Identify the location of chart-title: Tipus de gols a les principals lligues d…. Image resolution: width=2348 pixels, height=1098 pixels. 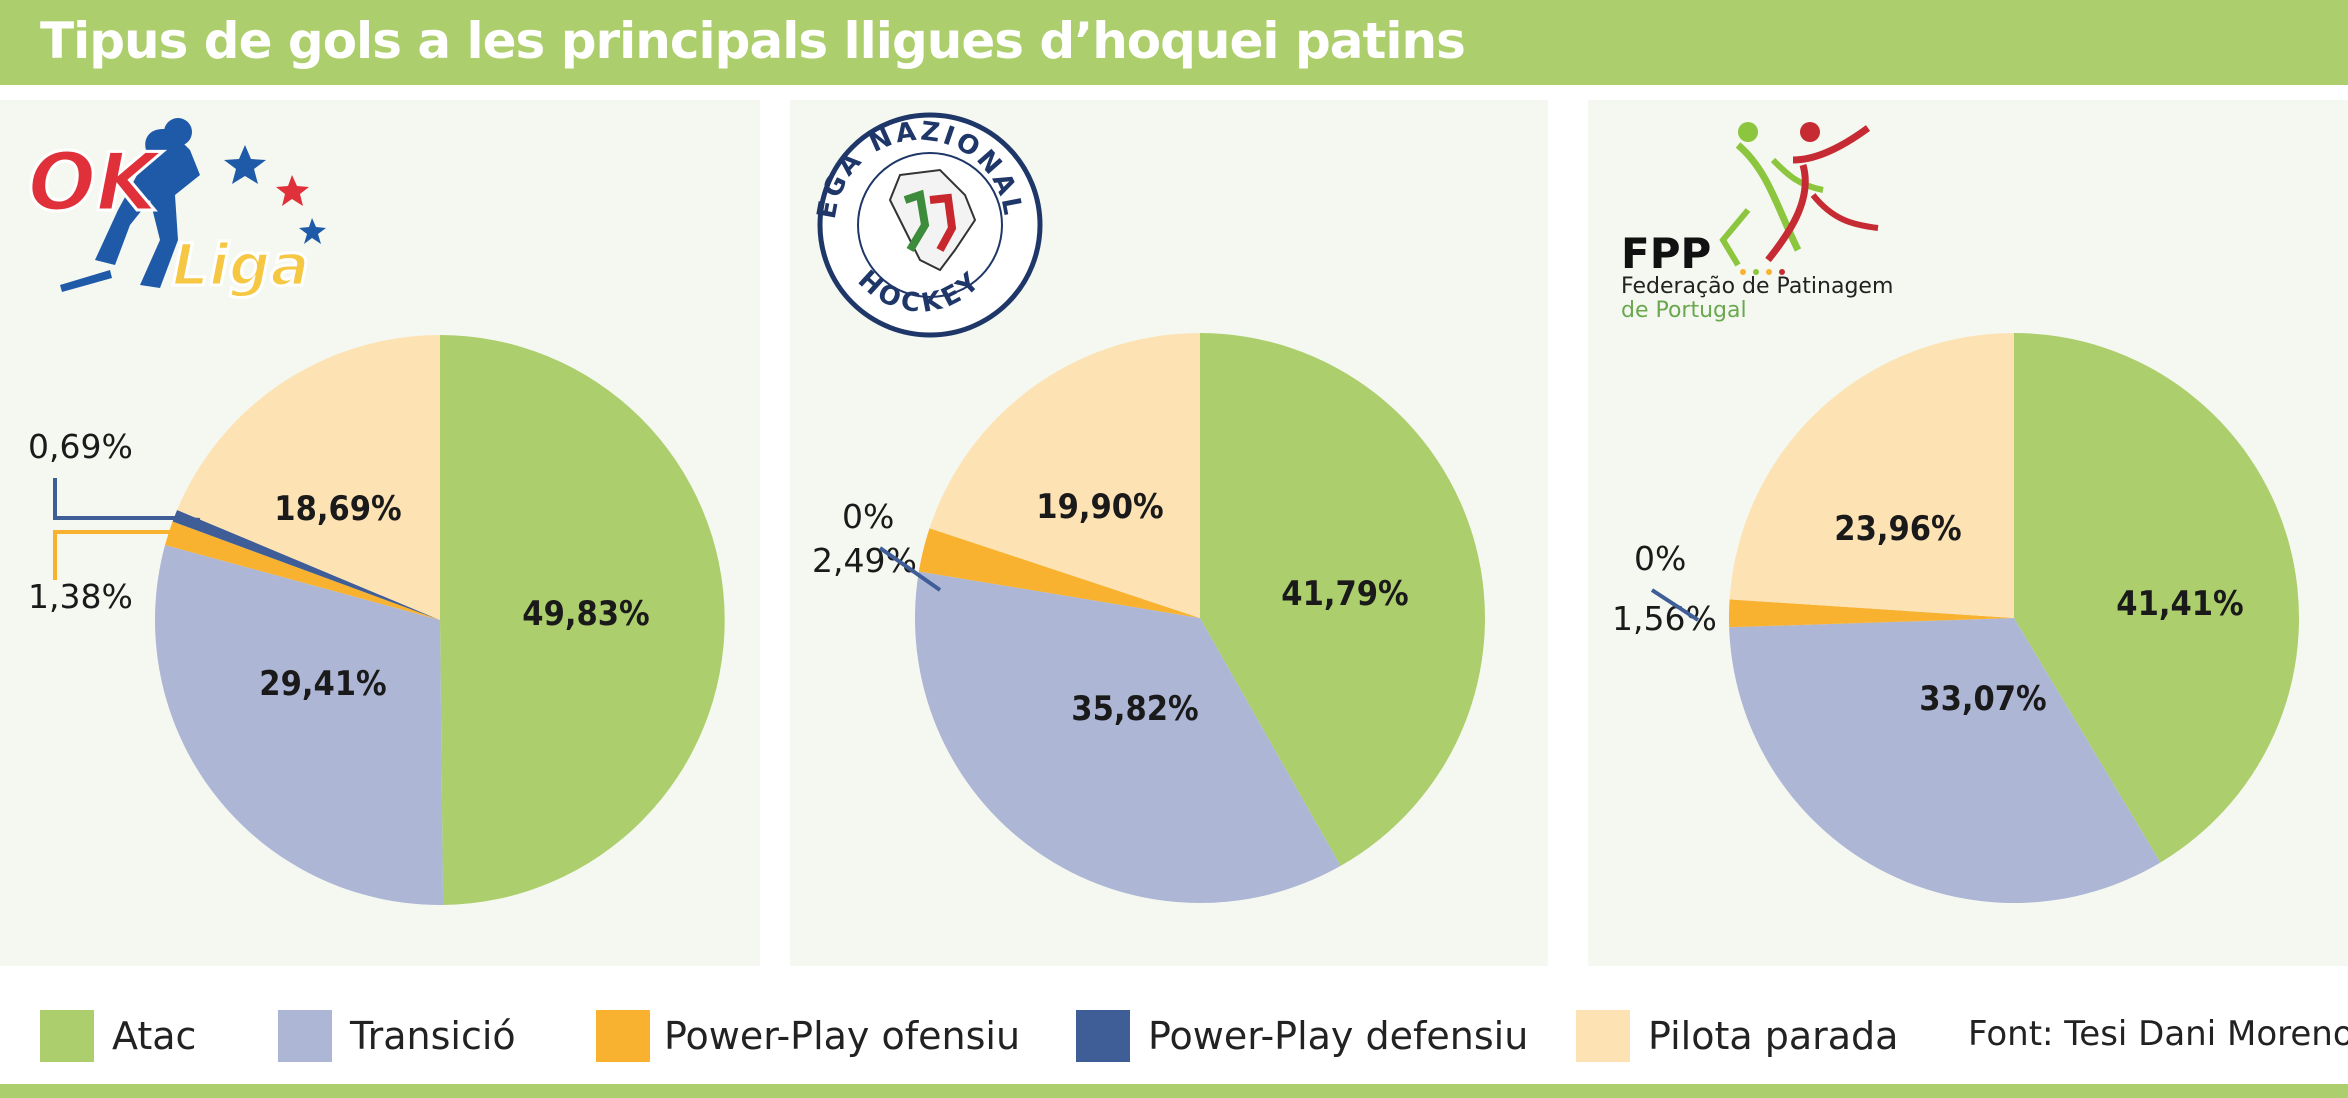
(753, 41).